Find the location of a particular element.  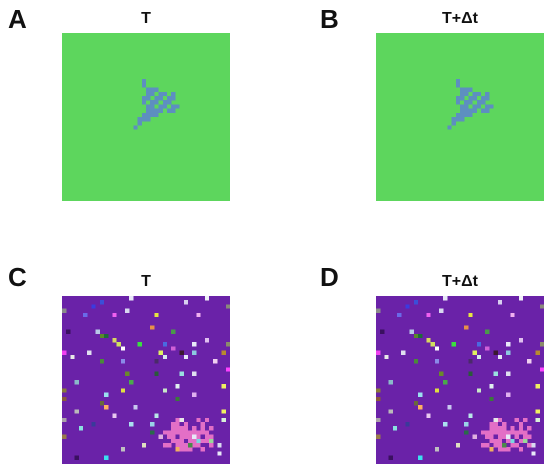

panel-title-a: T is located at coordinates (146, 18).